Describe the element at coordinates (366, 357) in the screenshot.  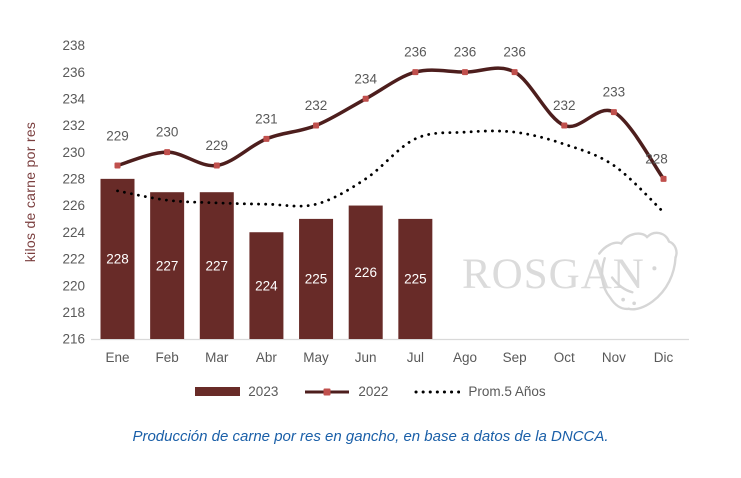
I see `x-tick-label: Jun` at that location.